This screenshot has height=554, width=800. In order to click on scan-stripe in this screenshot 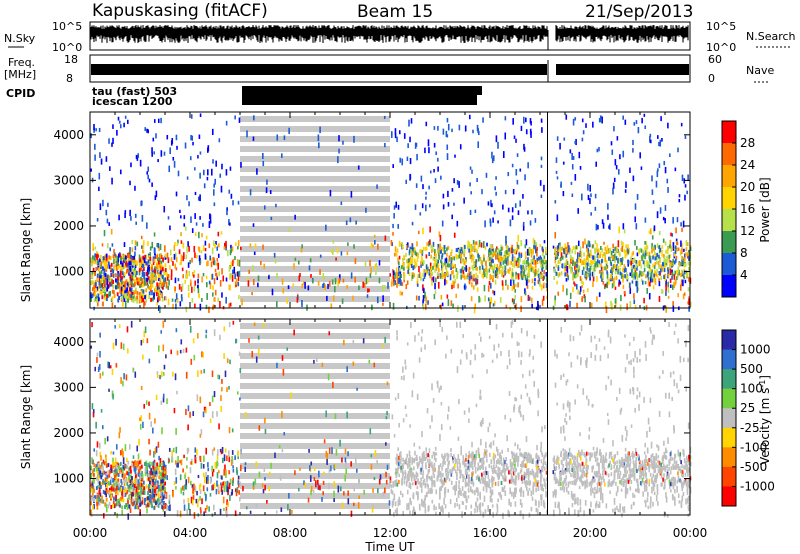, I will do `click(315, 336)`.